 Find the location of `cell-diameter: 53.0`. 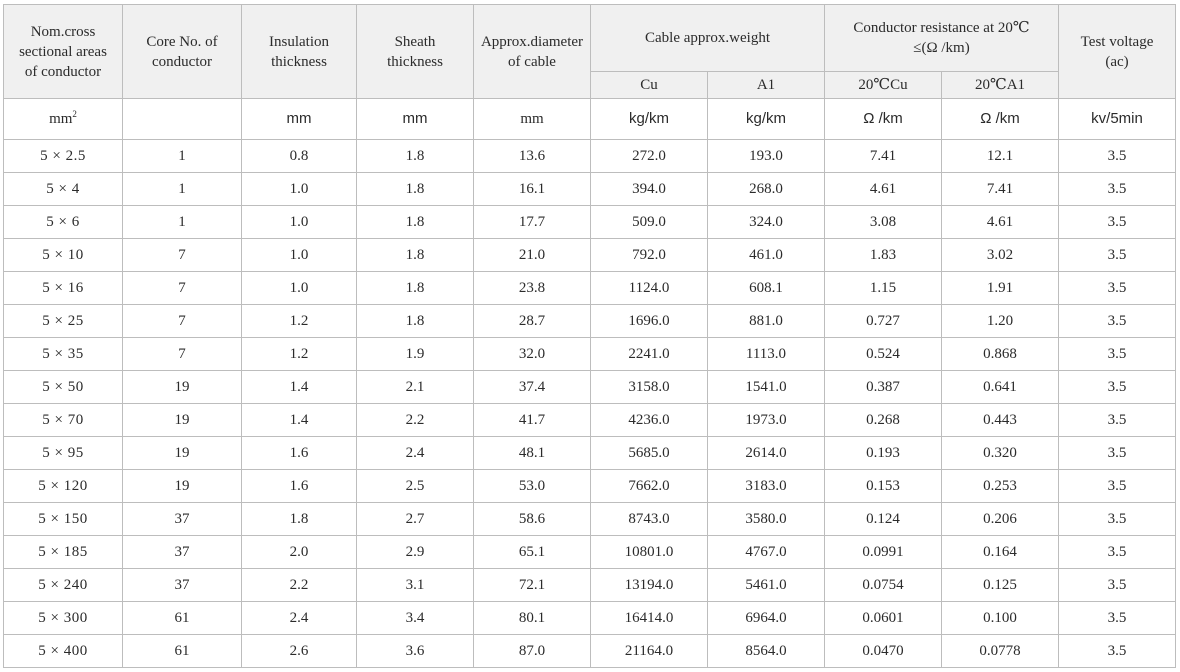

cell-diameter: 53.0 is located at coordinates (532, 486).